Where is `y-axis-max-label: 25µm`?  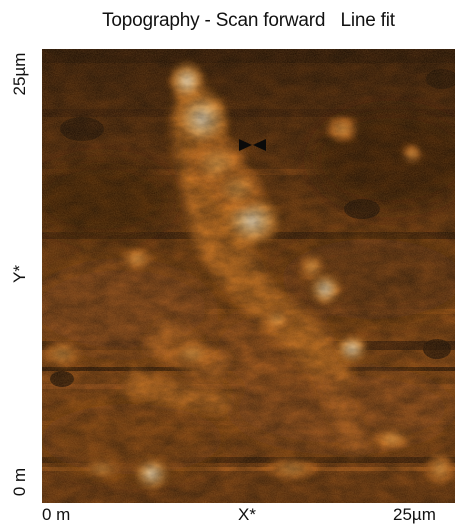 y-axis-max-label: 25µm is located at coordinates (19, 74).